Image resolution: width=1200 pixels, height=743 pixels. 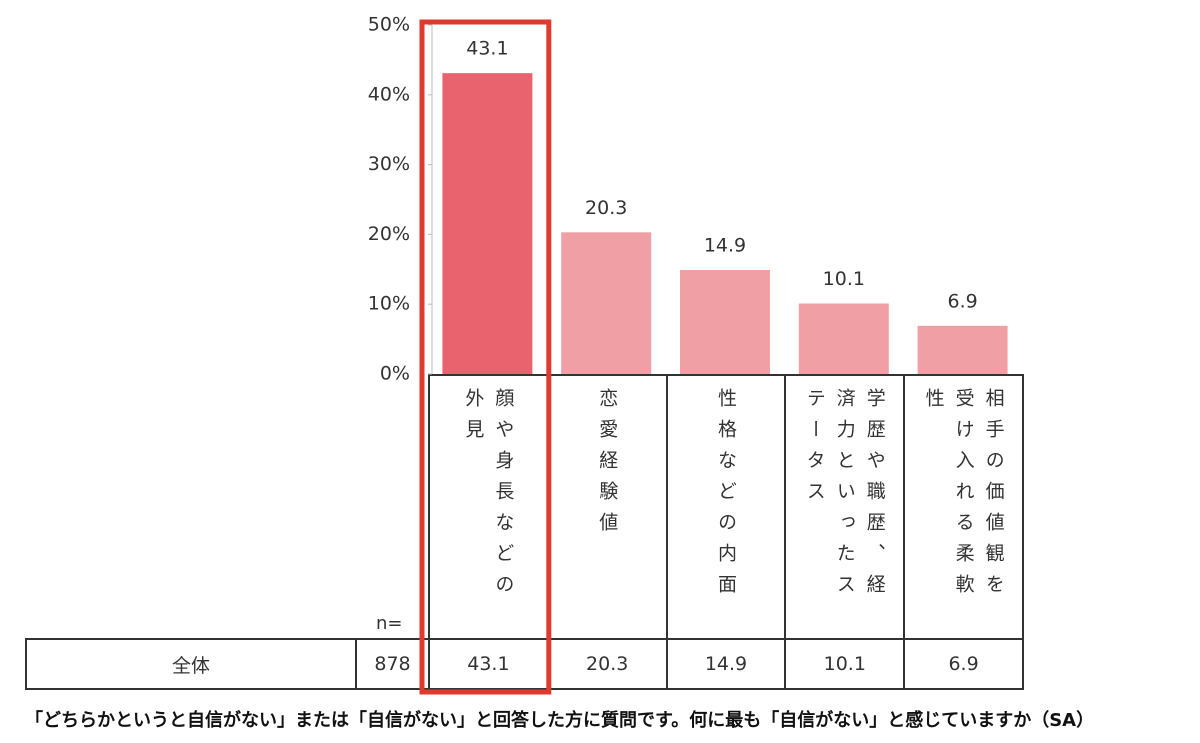 I want to click on category-label: 性格などの内面, so click(x=725, y=496).